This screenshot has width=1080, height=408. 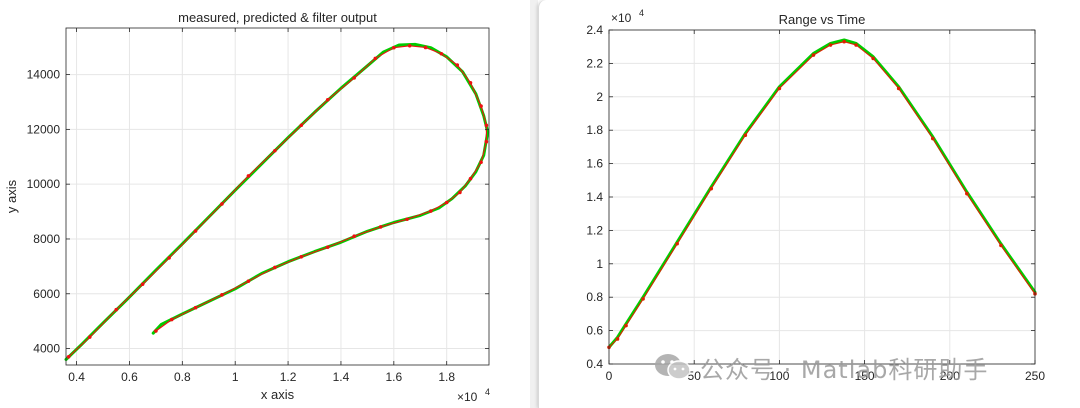 What do you see at coordinates (487, 392) in the screenshot?
I see `x-exponent-power: 4` at bounding box center [487, 392].